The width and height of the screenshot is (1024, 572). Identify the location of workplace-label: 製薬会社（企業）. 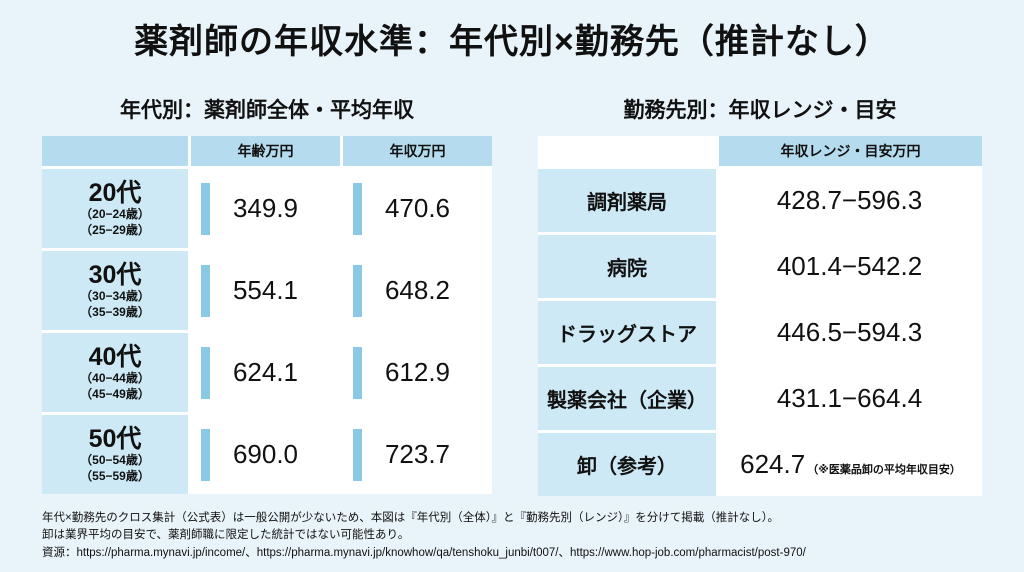
(627, 398).